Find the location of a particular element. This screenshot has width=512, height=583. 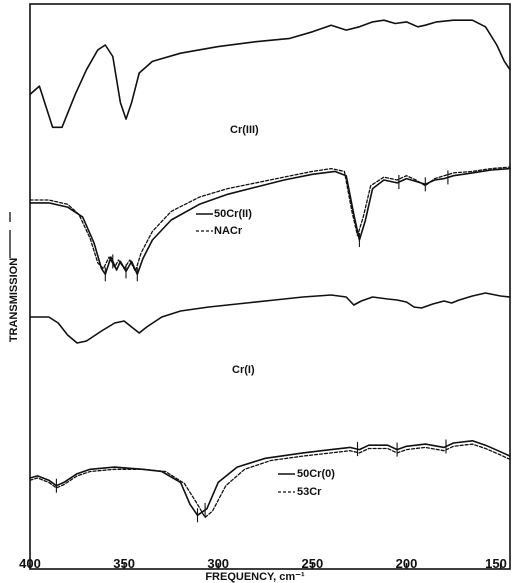

panel-label-cr-iii: Cr(III) is located at coordinates (244, 130).